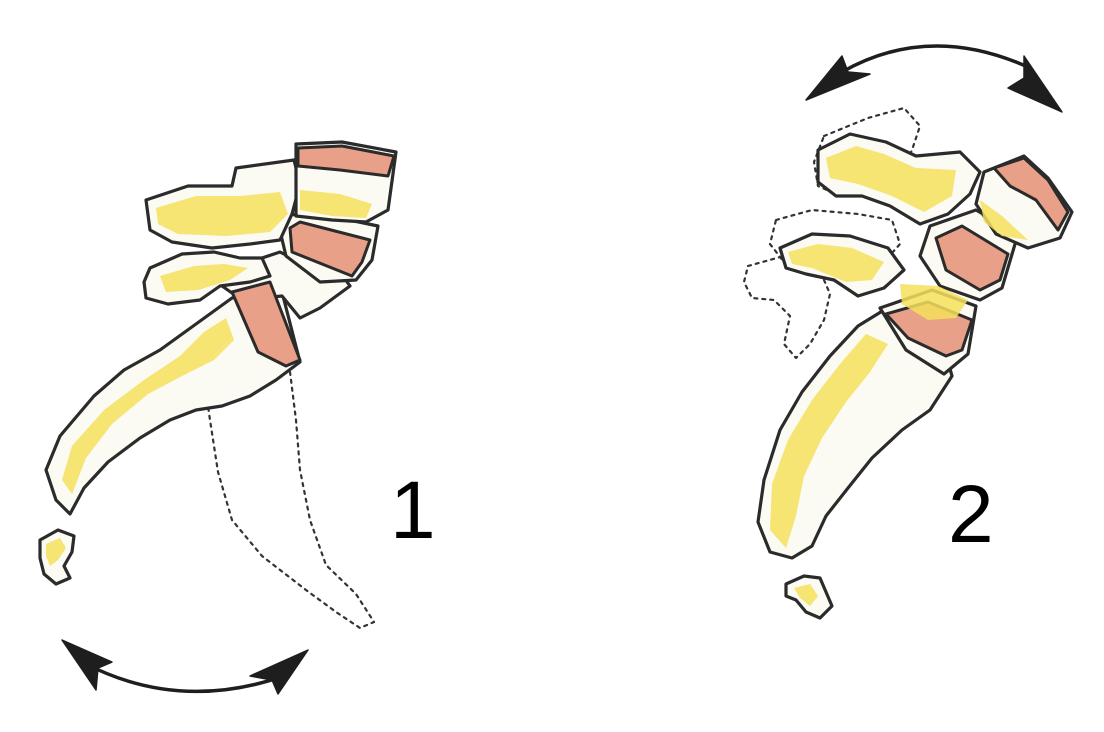 The height and width of the screenshot is (732, 1104). What do you see at coordinates (936, 59) in the screenshot?
I see `figure-2-arrow-curve` at bounding box center [936, 59].